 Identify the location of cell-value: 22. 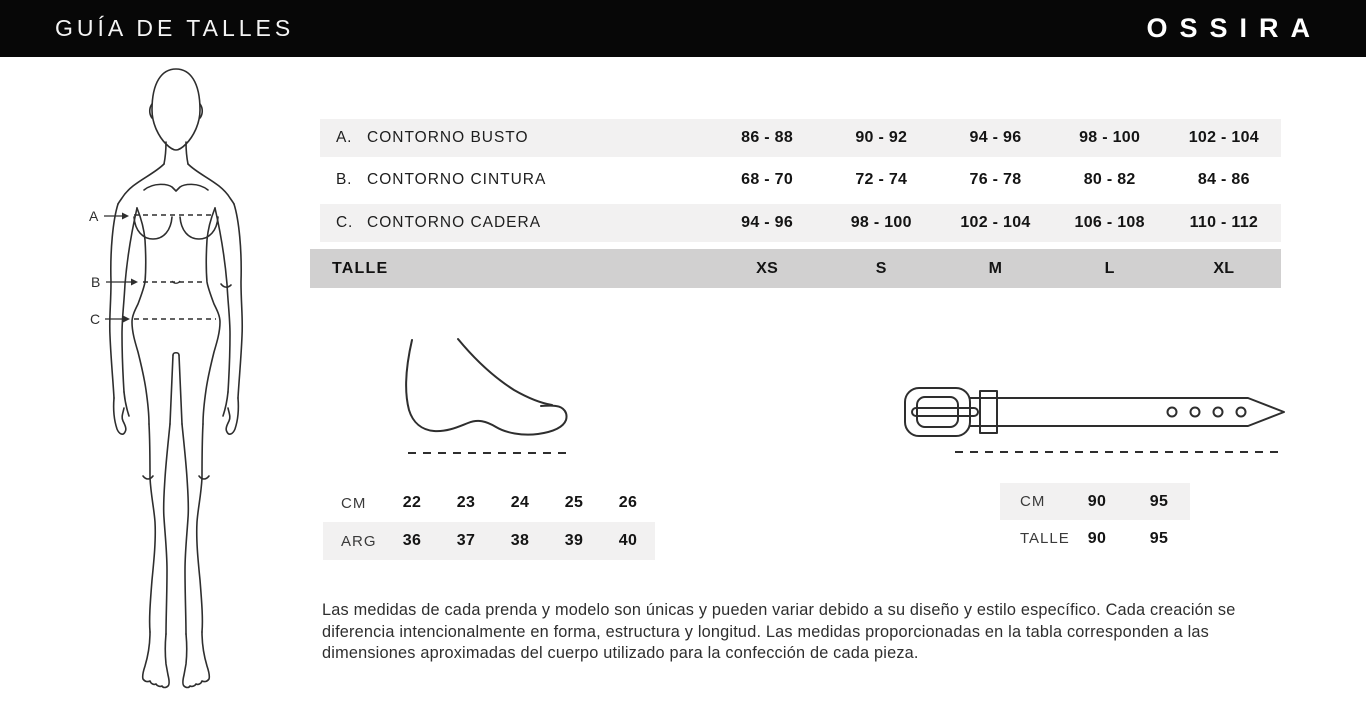
(412, 502).